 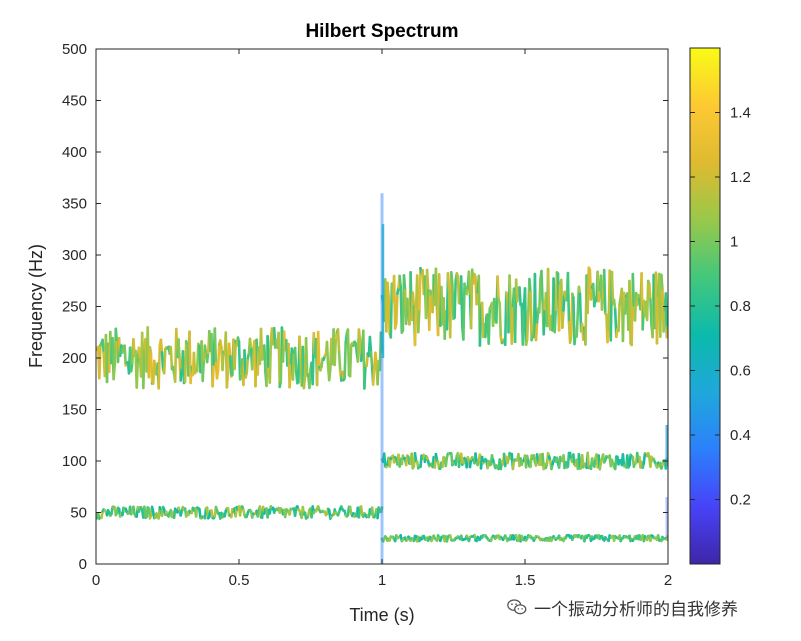 What do you see at coordinates (74, 410) in the screenshot?
I see `y-tick-label: 150` at bounding box center [74, 410].